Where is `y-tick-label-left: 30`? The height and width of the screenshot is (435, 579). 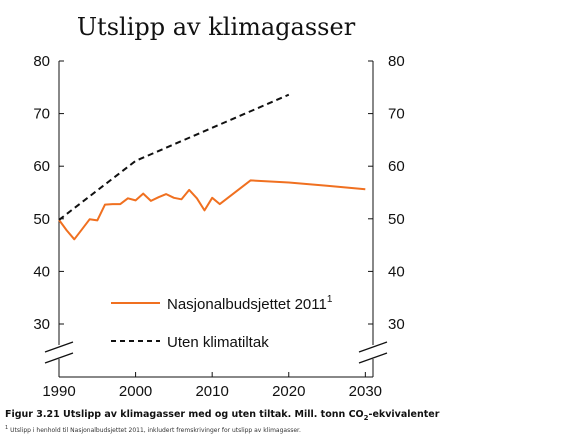 y-tick-label-left: 30 is located at coordinates (41, 324).